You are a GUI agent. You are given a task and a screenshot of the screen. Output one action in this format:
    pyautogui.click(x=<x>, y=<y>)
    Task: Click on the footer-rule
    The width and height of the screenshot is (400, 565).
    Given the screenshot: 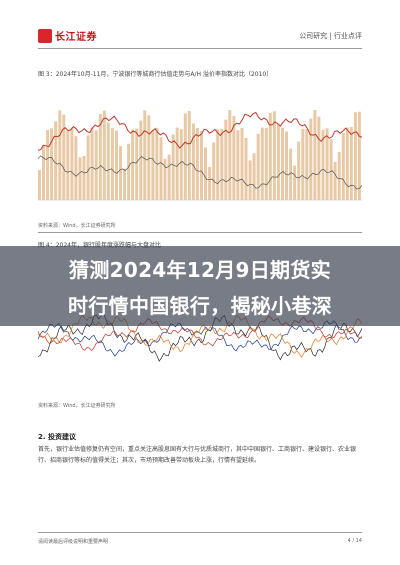 What is the action you would take?
    pyautogui.click(x=200, y=532)
    